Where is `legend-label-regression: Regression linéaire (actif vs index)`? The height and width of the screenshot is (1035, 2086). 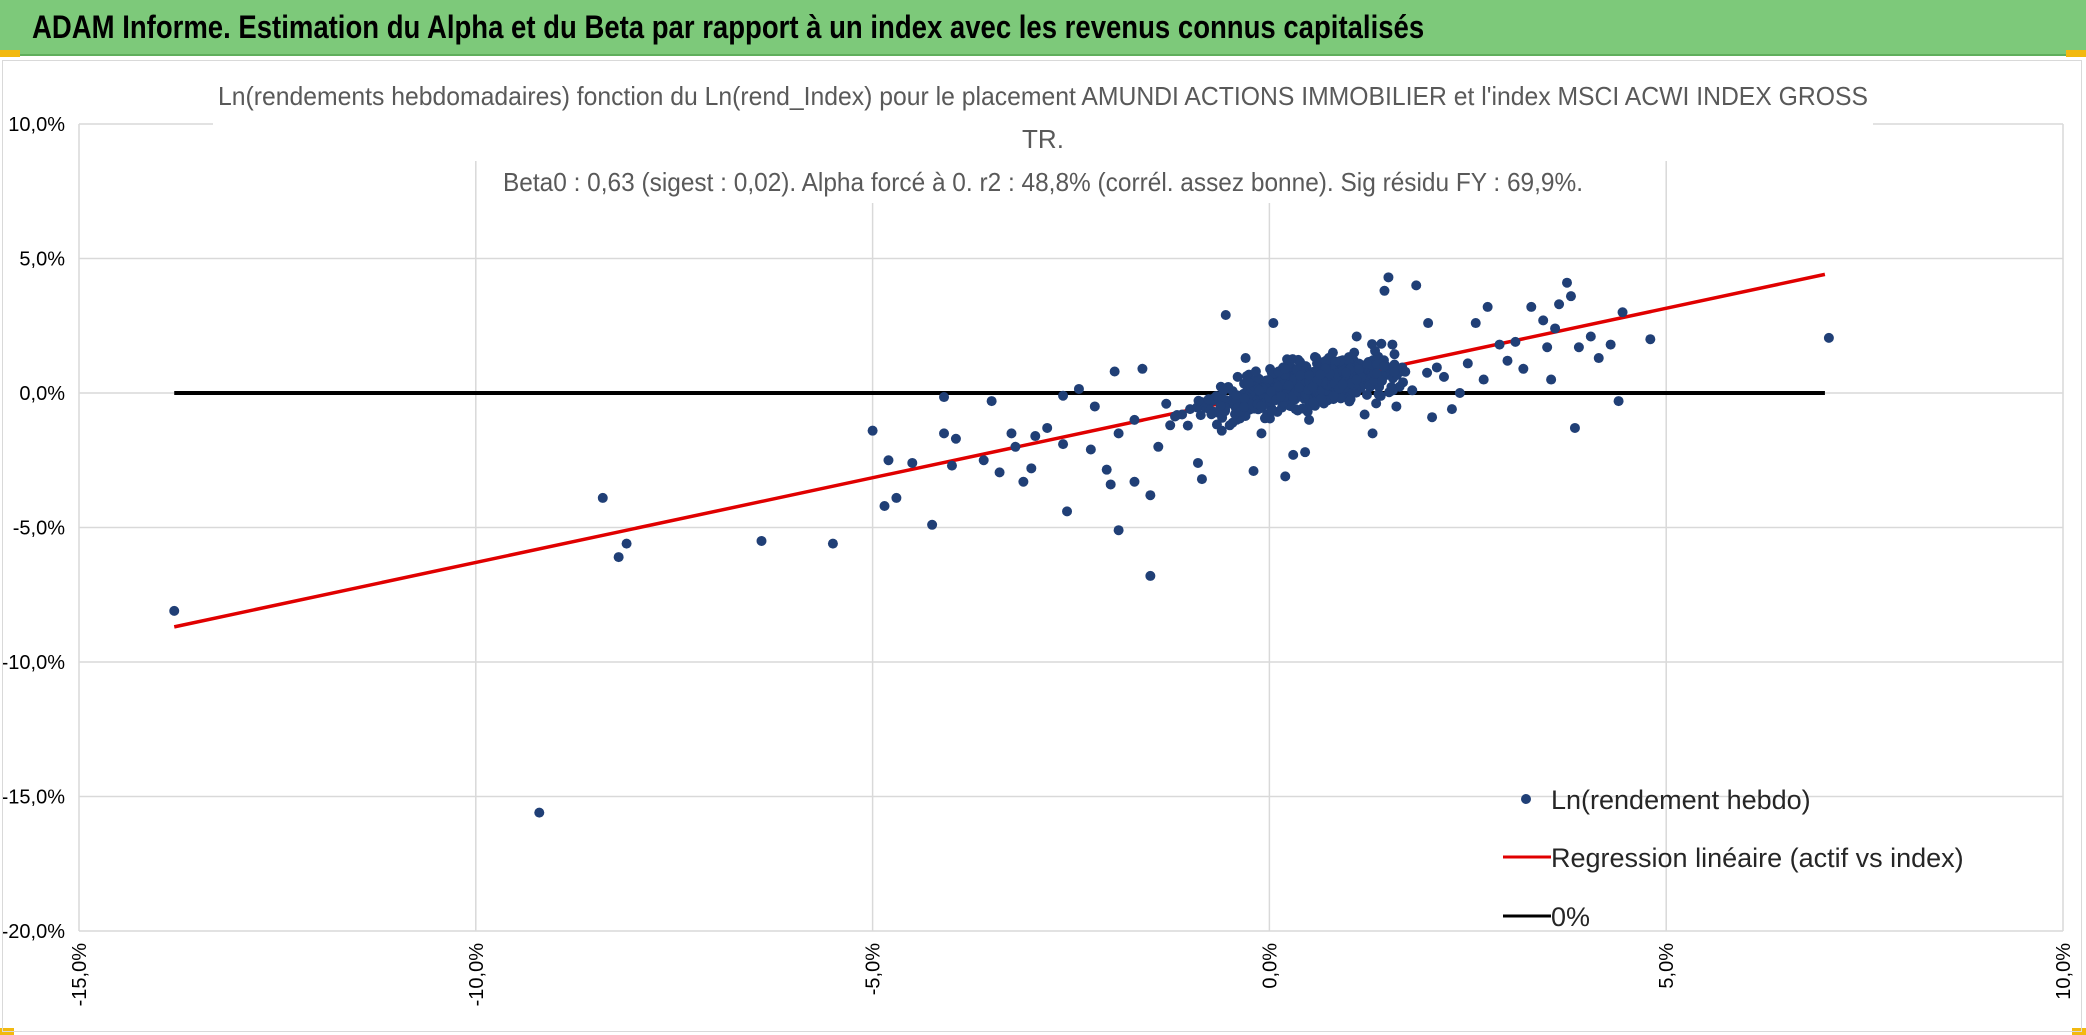 legend-label-regression: Regression linéaire (actif vs index) is located at coordinates (1757, 858).